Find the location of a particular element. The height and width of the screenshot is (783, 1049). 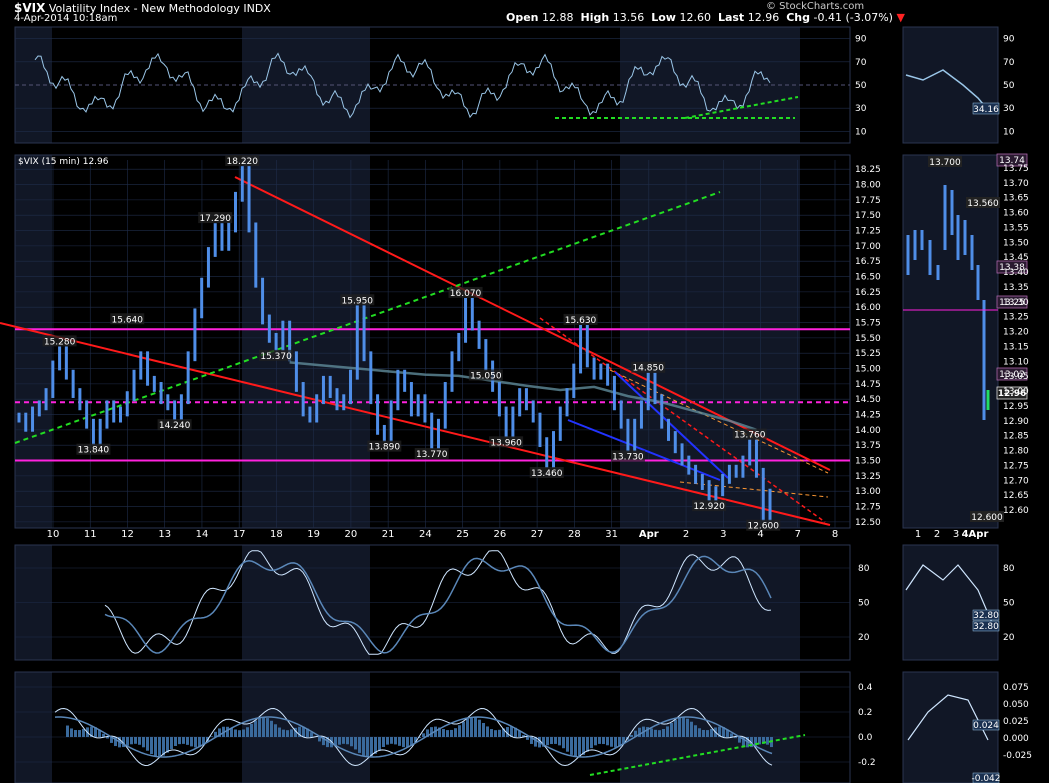

stoch-tick-label: 50 is located at coordinates (864, 604).